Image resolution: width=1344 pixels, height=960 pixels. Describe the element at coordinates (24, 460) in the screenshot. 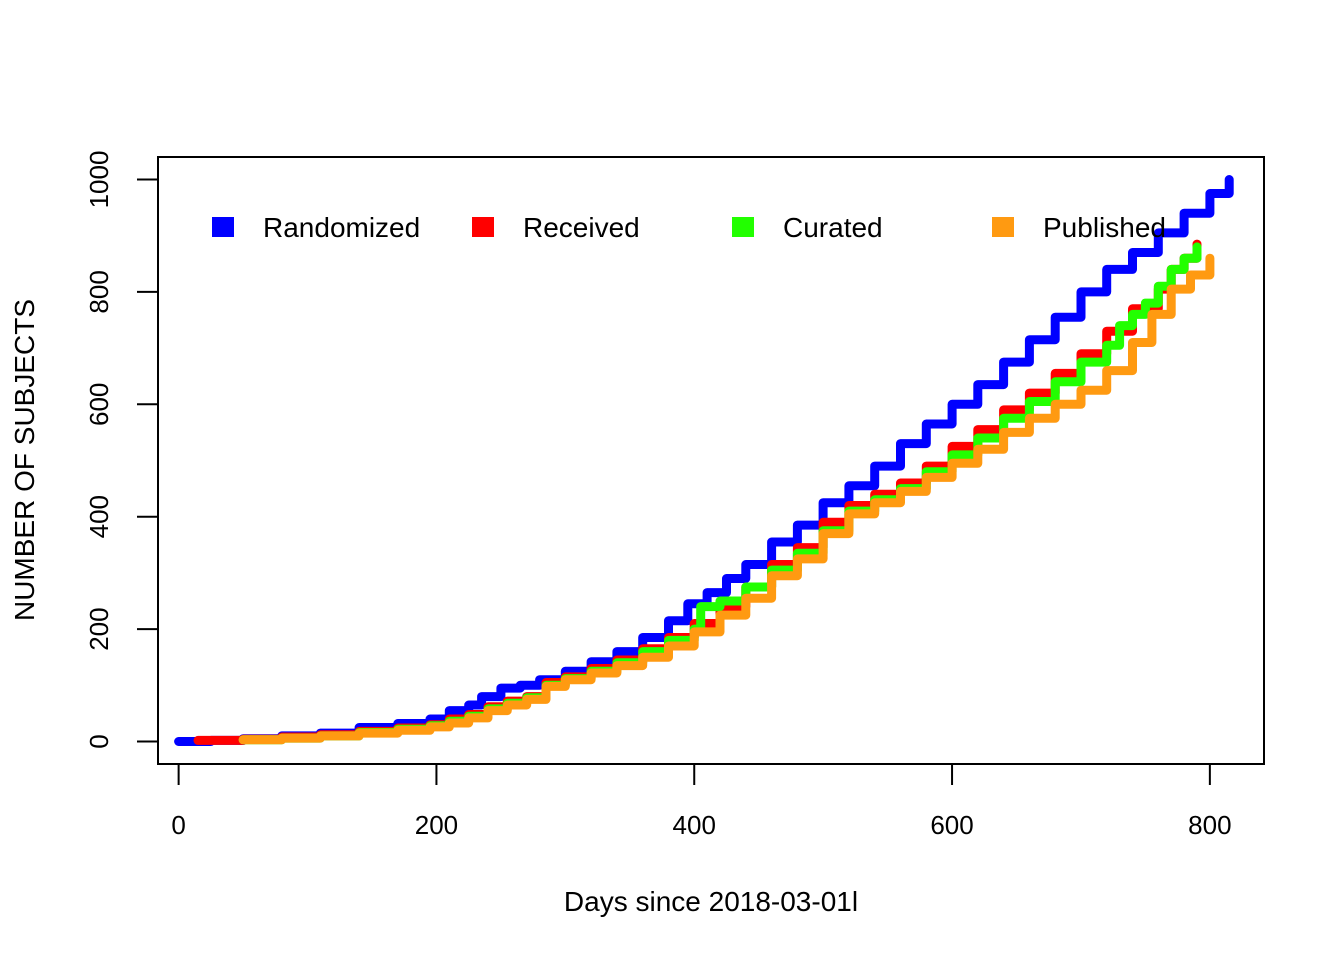

I see `y-axis-title: NUMBER OF SUBJECTS` at that location.